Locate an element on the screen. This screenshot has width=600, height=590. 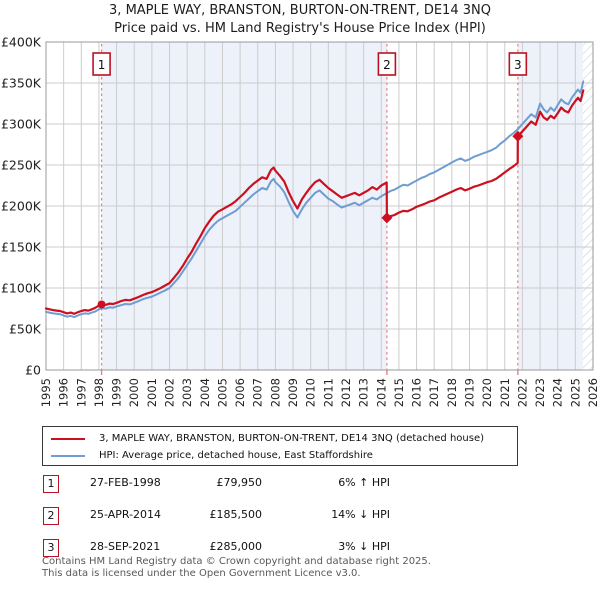
y-tick-label: £400K is located at coordinates (21, 42).